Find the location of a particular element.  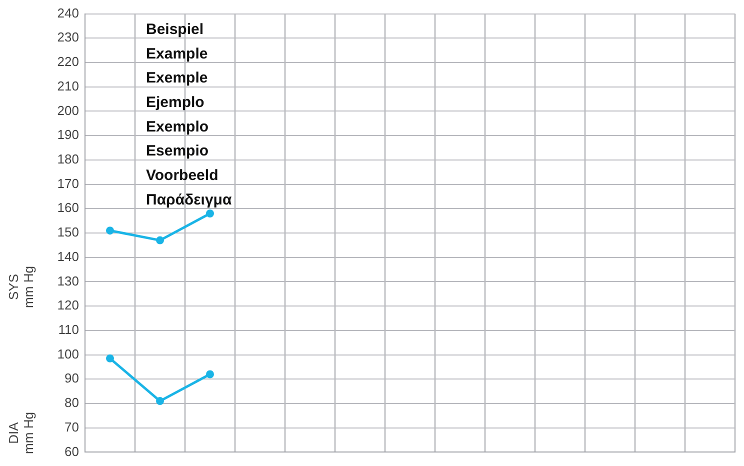

annotation: Esempio is located at coordinates (177, 151).